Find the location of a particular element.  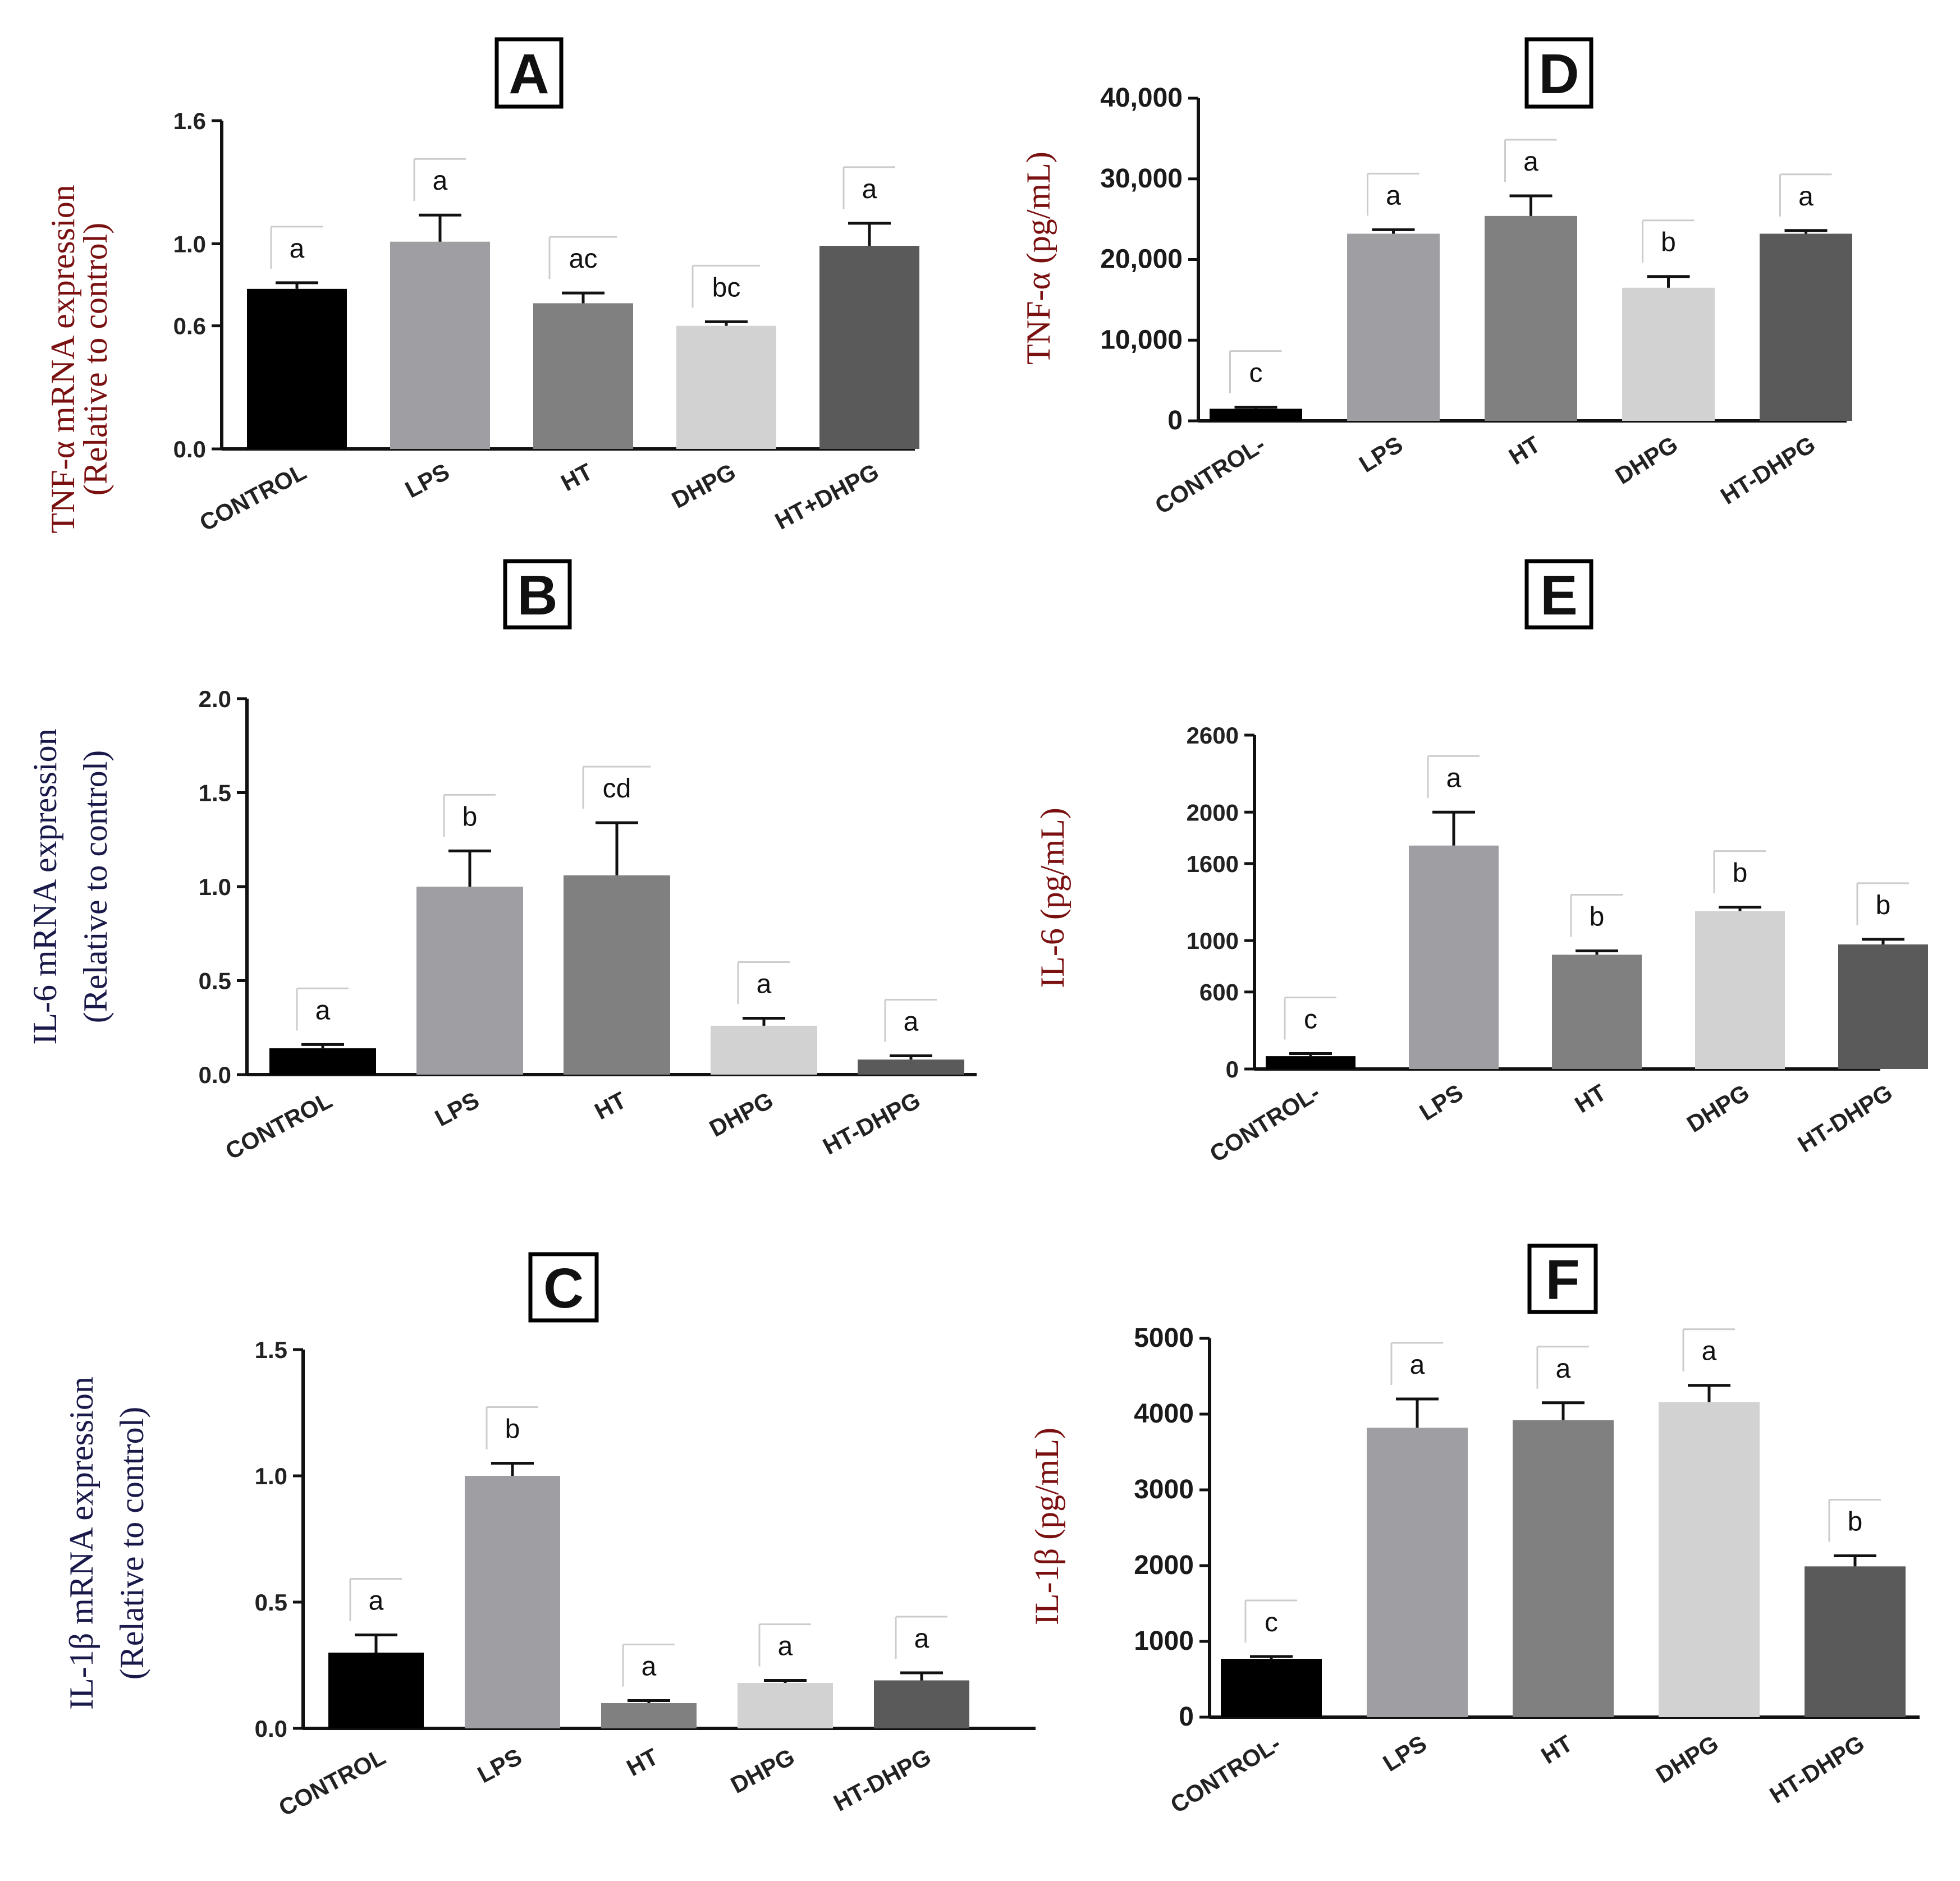

panel-label: C is located at coordinates (563, 1288).